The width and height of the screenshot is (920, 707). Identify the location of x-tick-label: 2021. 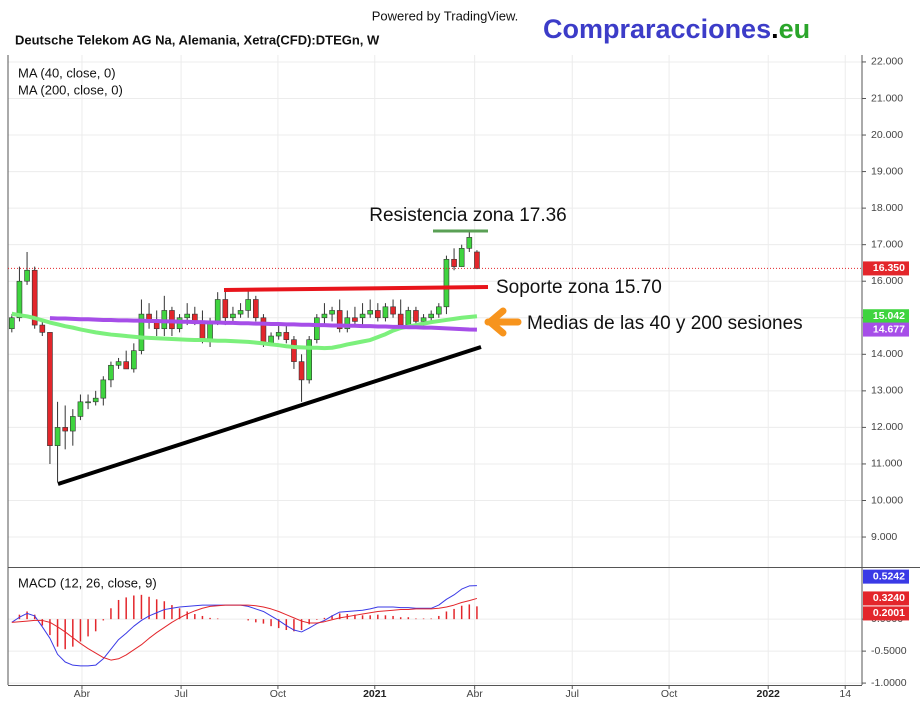
(375, 694).